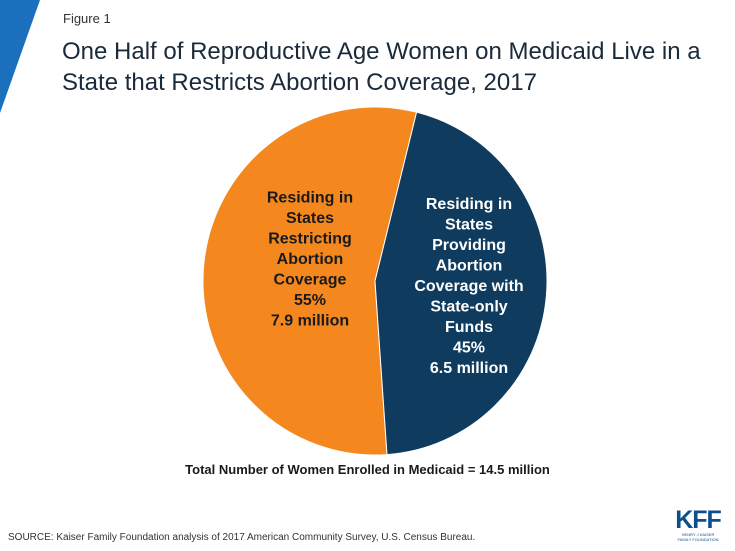 This screenshot has width=735, height=551. Describe the element at coordinates (310, 239) in the screenshot. I see `slice-1-label-line-3: Restricting` at that location.